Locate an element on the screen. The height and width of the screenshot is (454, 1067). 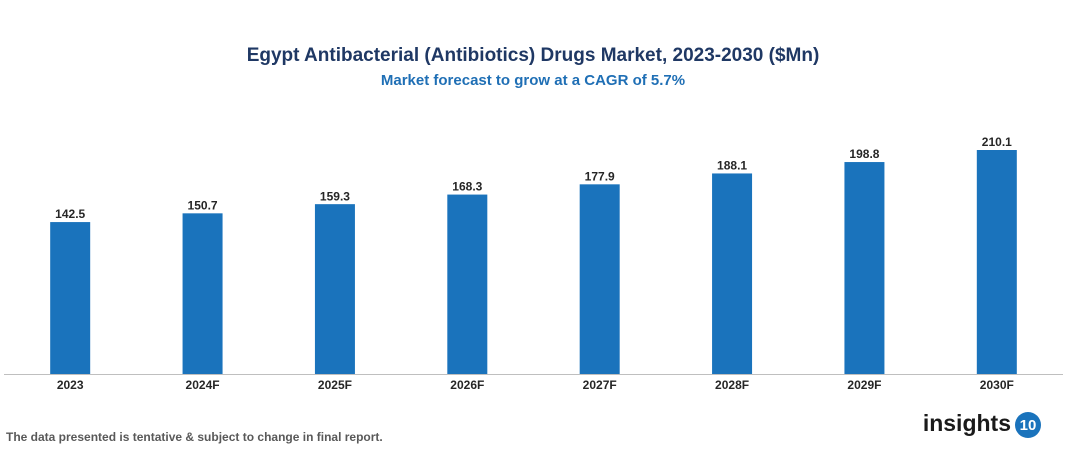
x-tick-label: 2024F is located at coordinates (203, 385).